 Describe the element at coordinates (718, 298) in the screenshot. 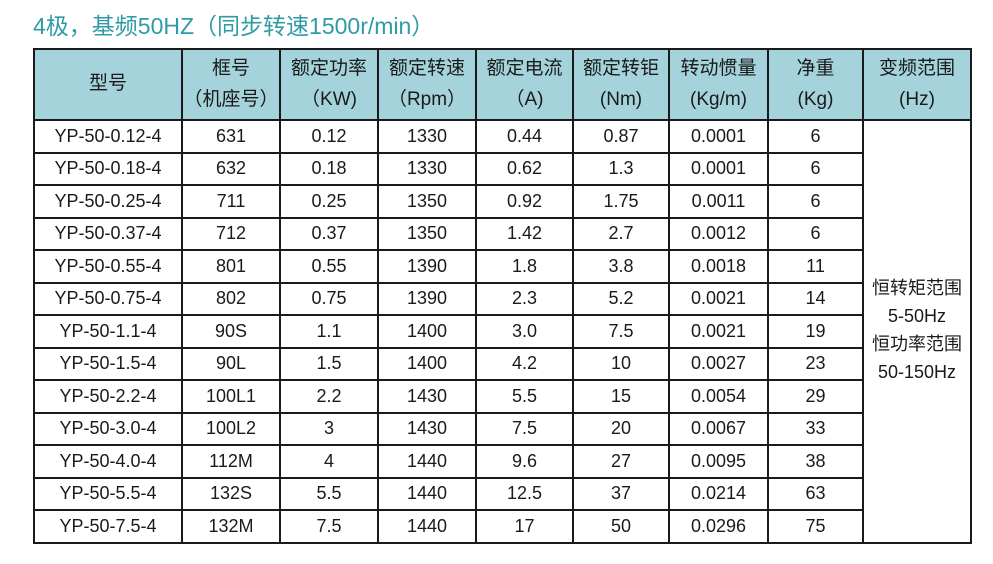

I see `cell-inertia: 0.0021` at that location.